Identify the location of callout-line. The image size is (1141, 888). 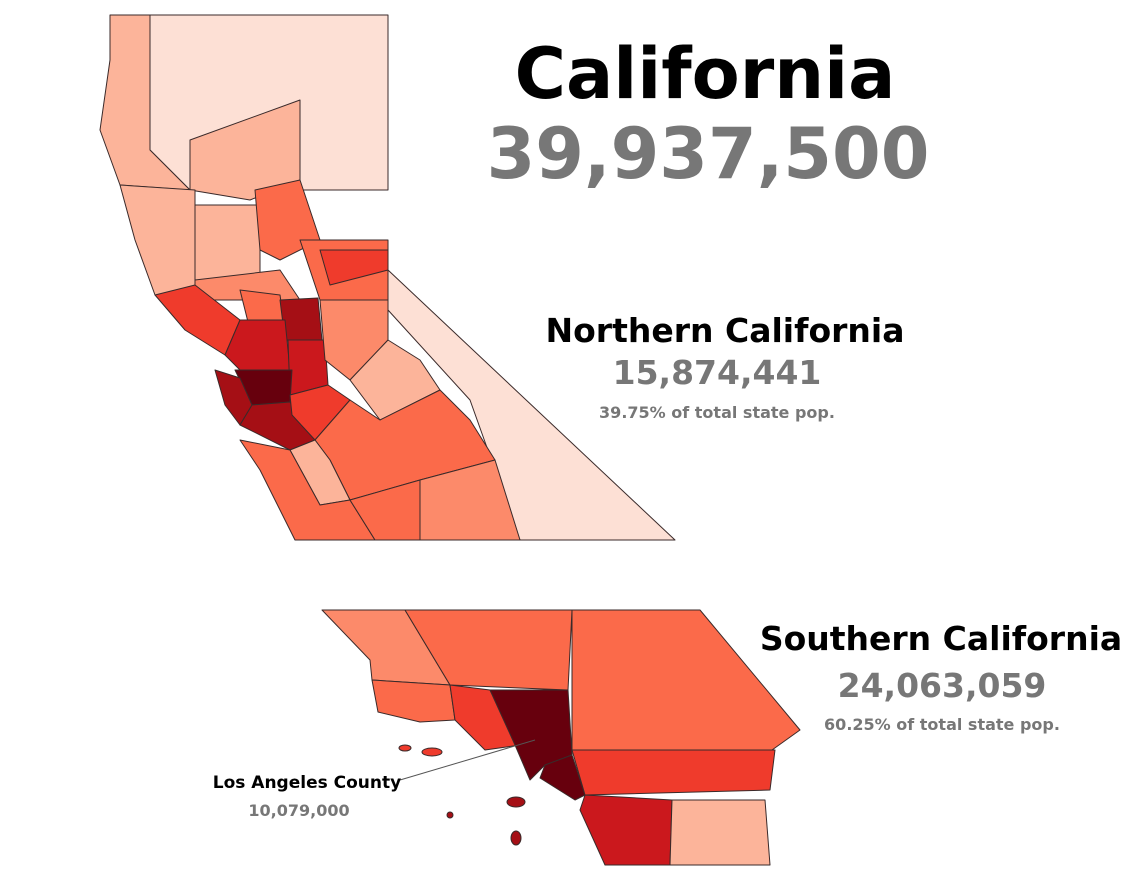
(467, 760).